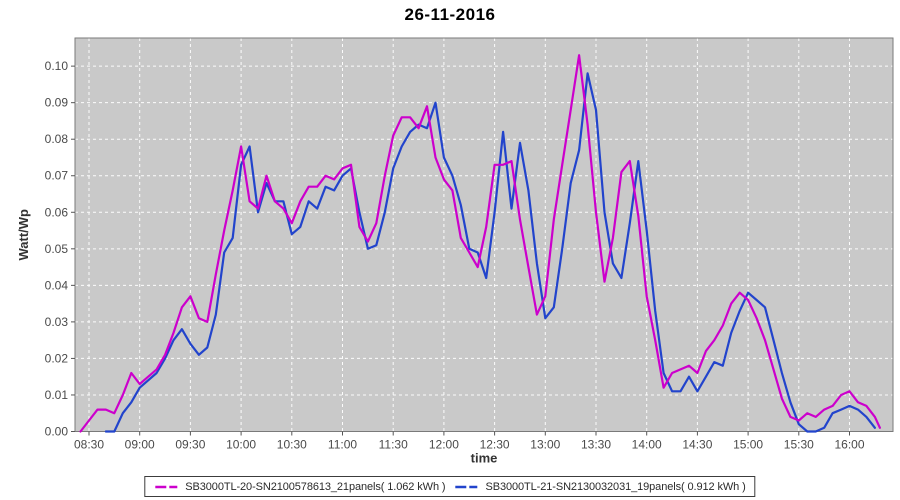 The image size is (900, 500). What do you see at coordinates (57, 249) in the screenshot?
I see `y-tick-label: 0.05` at bounding box center [57, 249].